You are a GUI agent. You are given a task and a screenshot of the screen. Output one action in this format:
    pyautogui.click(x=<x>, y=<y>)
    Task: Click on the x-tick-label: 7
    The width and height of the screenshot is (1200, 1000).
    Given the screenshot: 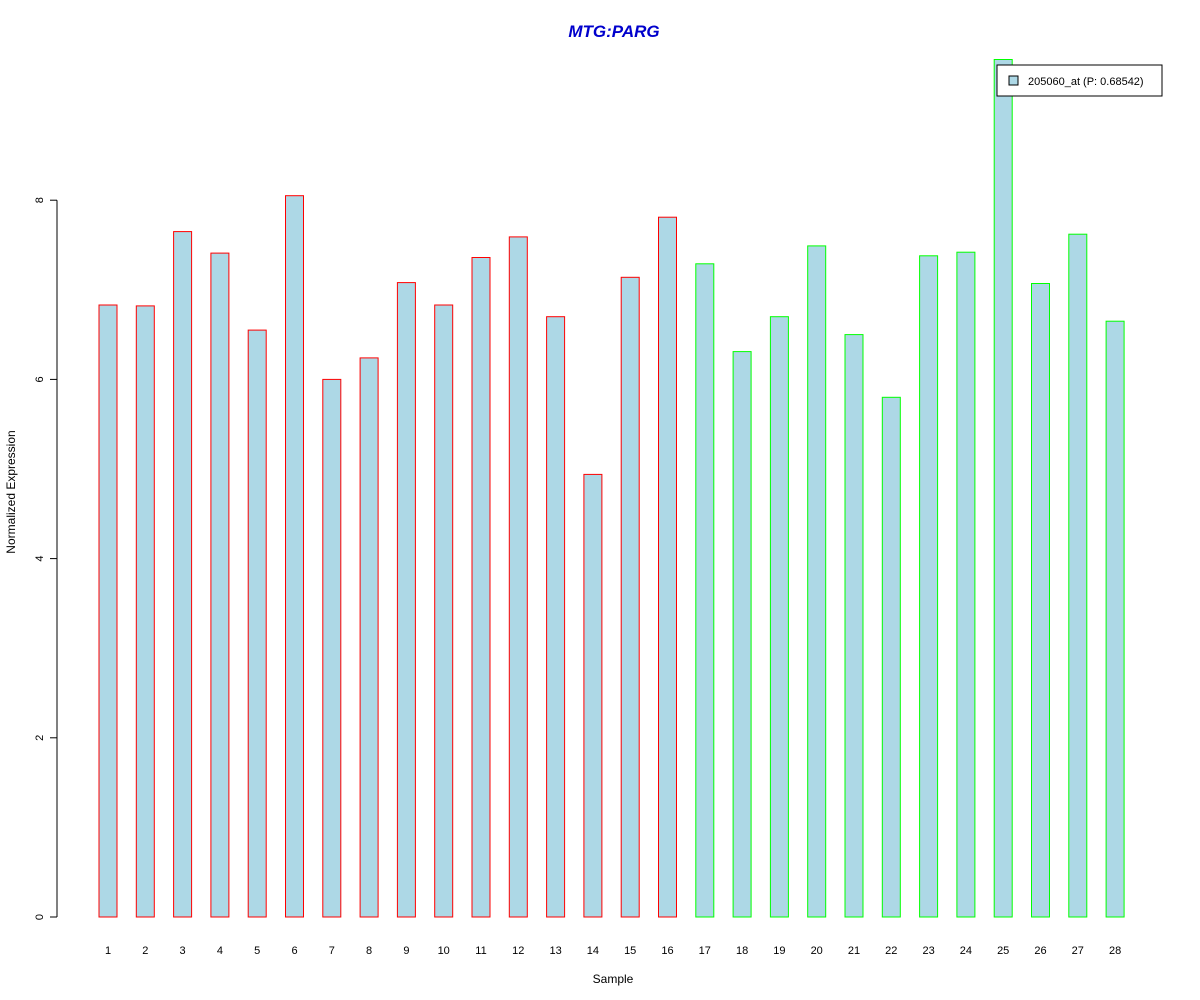 What is the action you would take?
    pyautogui.click(x=332, y=951)
    